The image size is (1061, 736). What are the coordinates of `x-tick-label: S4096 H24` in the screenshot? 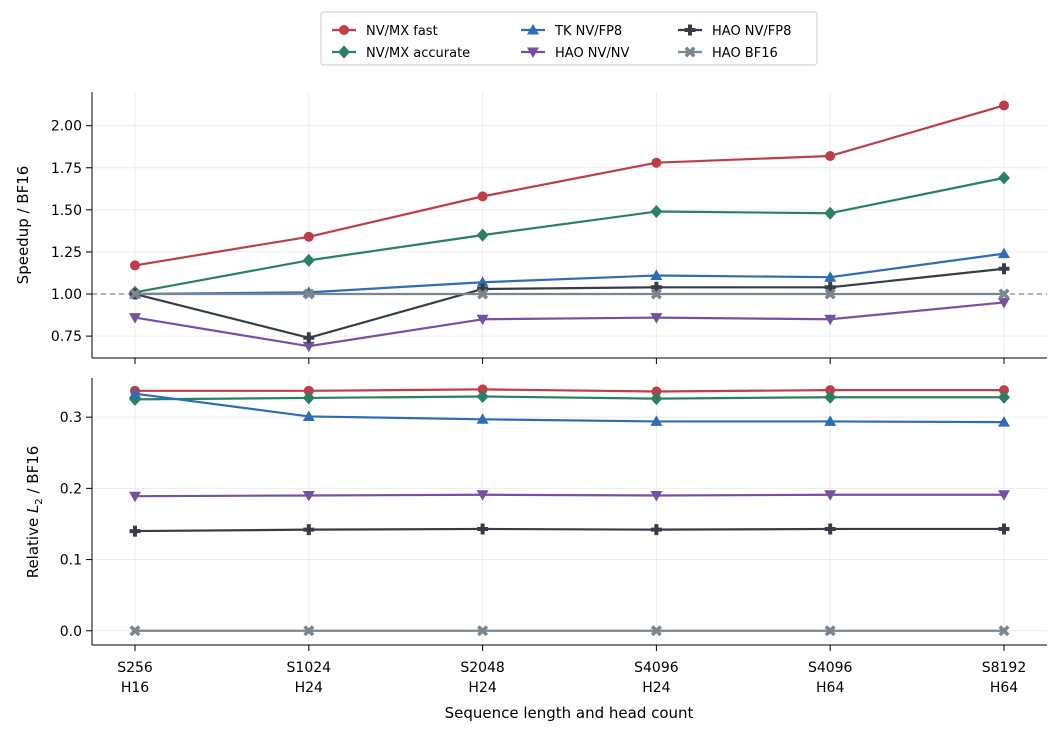 It's located at (656, 678).